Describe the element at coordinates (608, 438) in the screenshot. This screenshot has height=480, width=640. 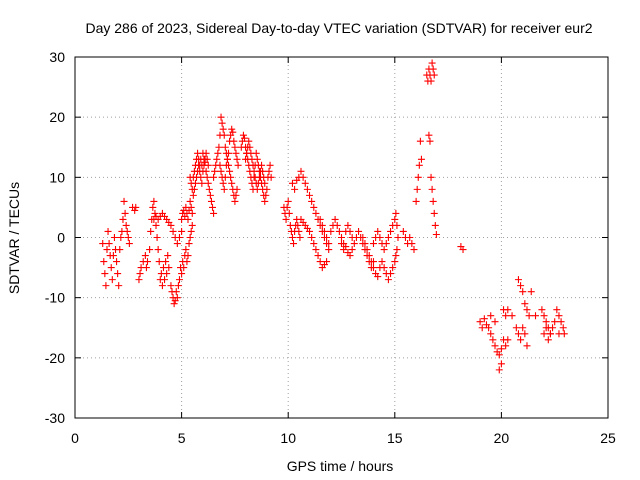
I see `x-tick-label: 25` at that location.